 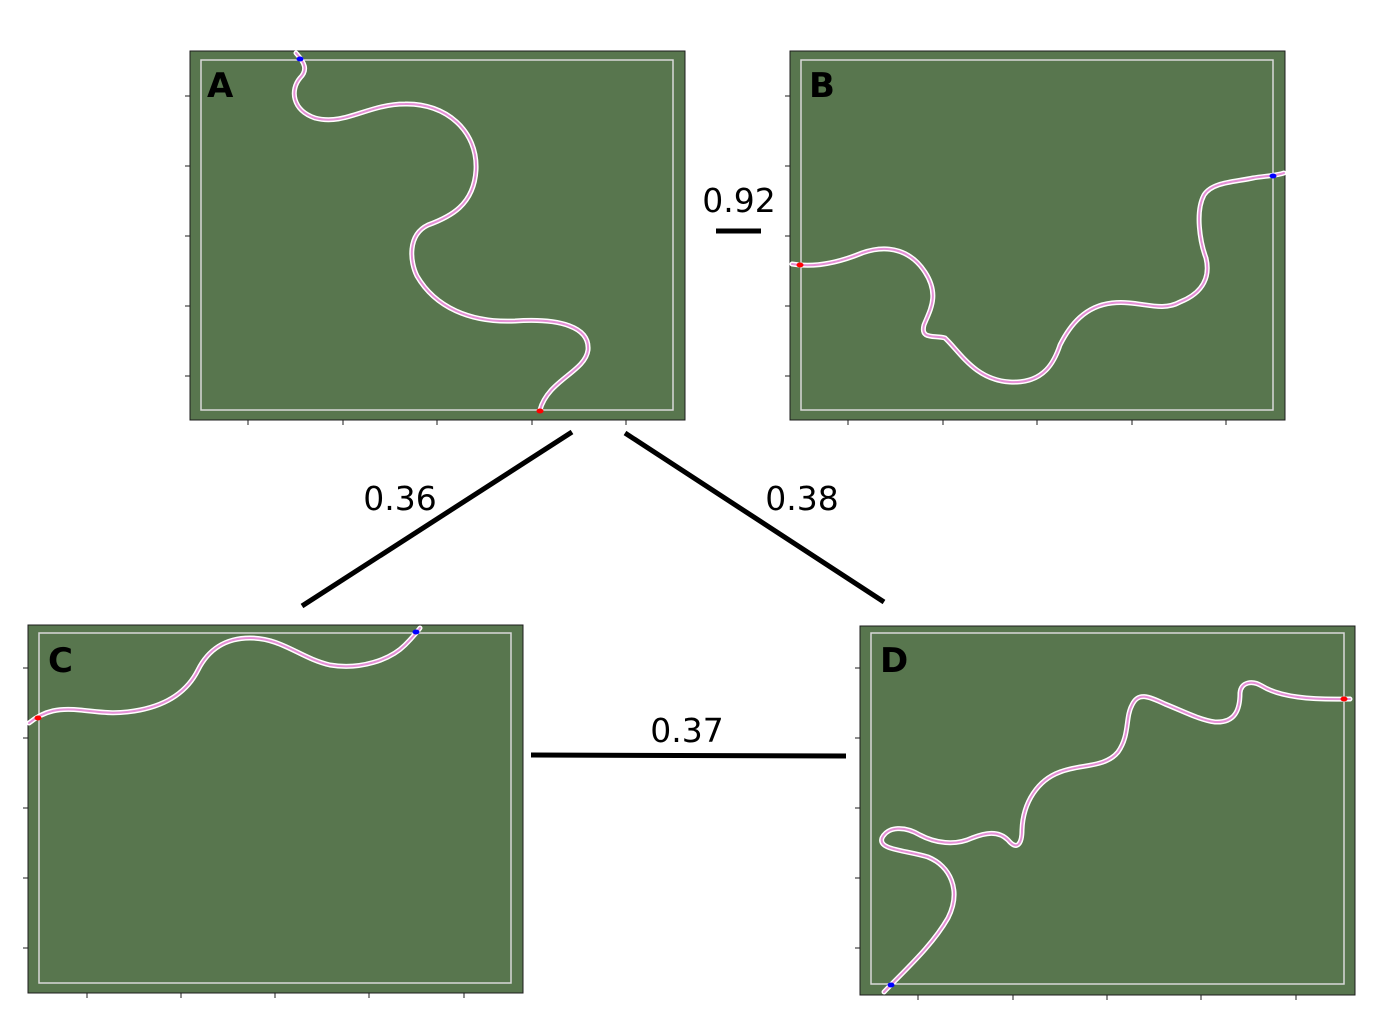 I want to click on panel-d-track, so click(x=1116, y=837).